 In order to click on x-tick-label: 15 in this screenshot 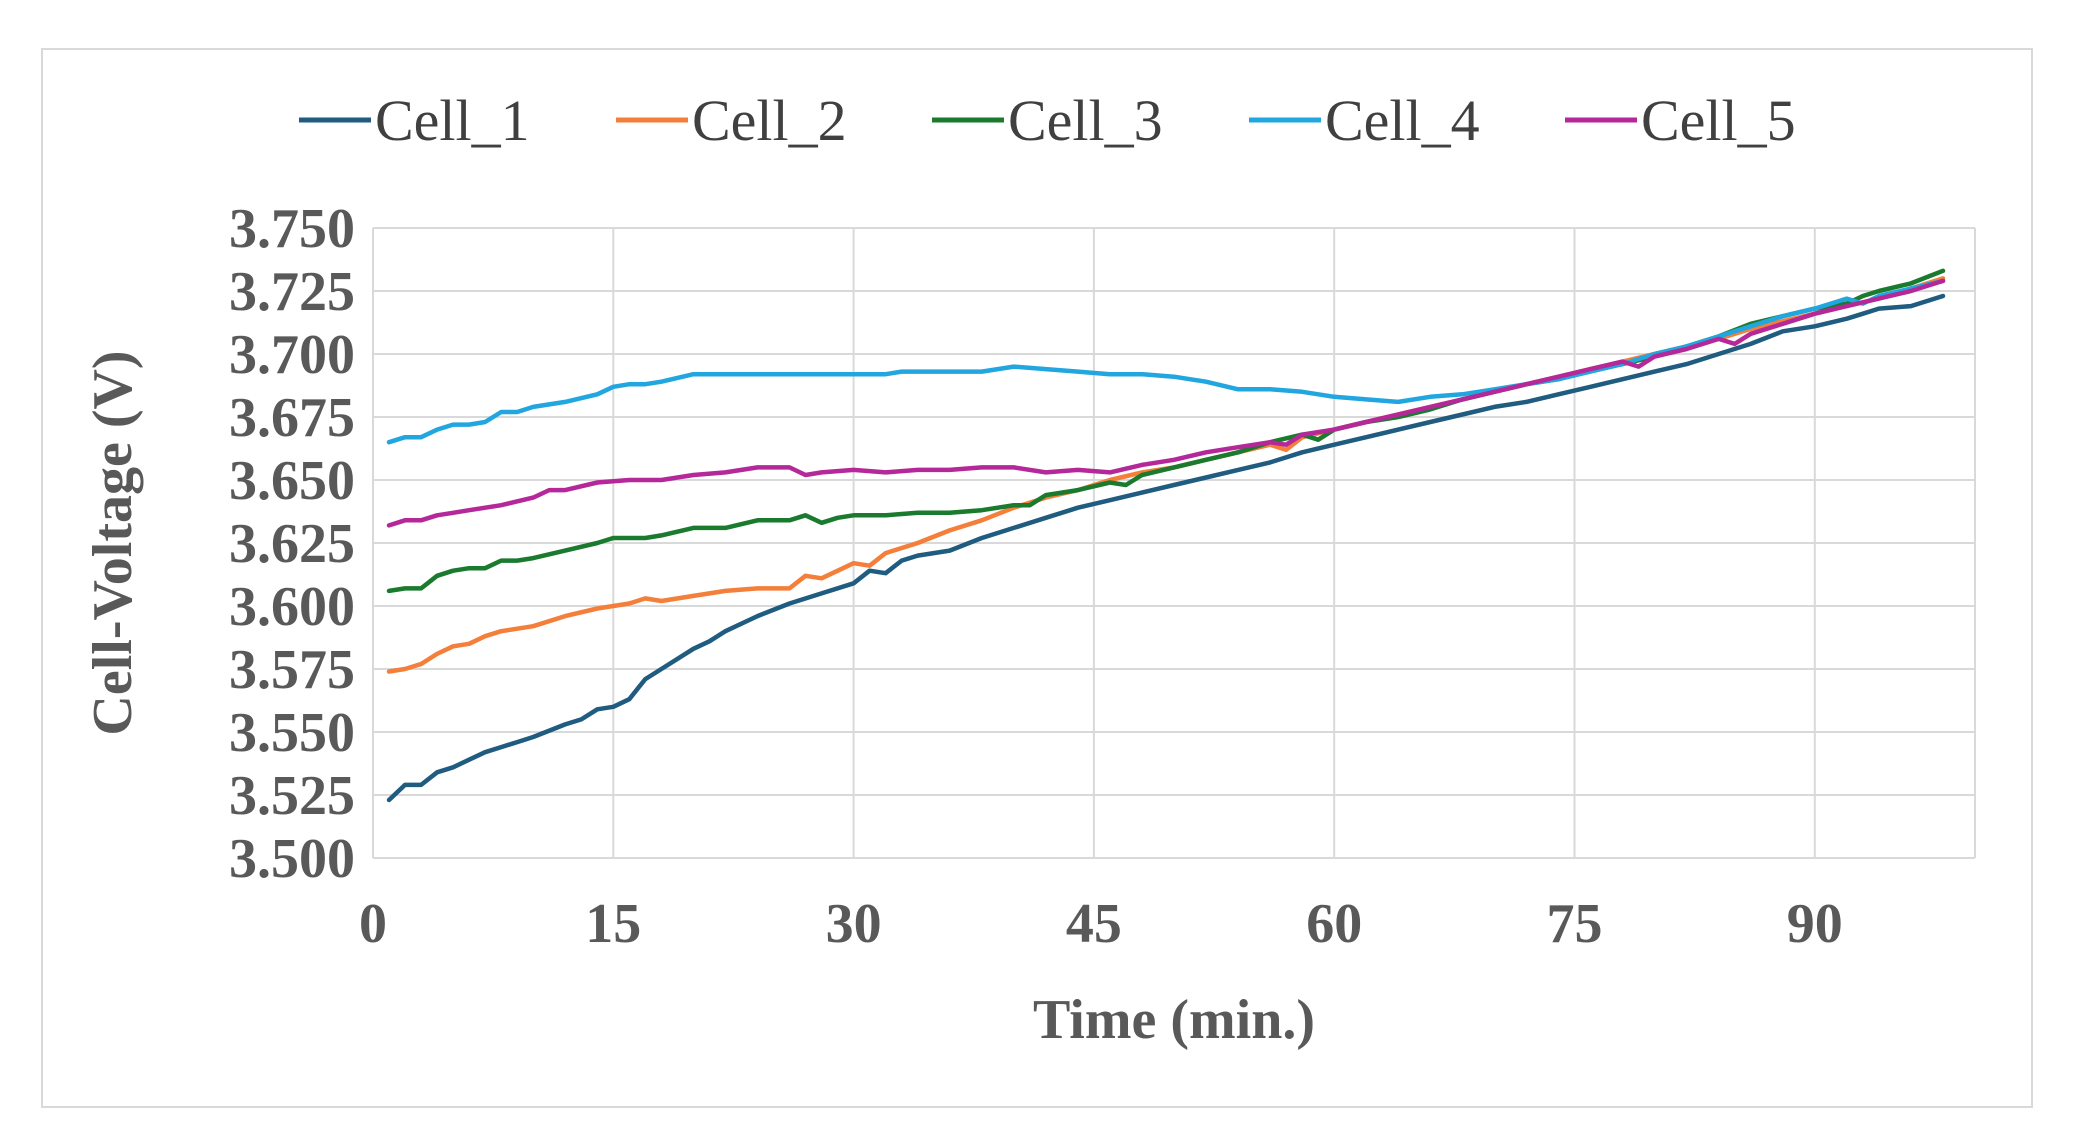, I will do `click(613, 924)`.